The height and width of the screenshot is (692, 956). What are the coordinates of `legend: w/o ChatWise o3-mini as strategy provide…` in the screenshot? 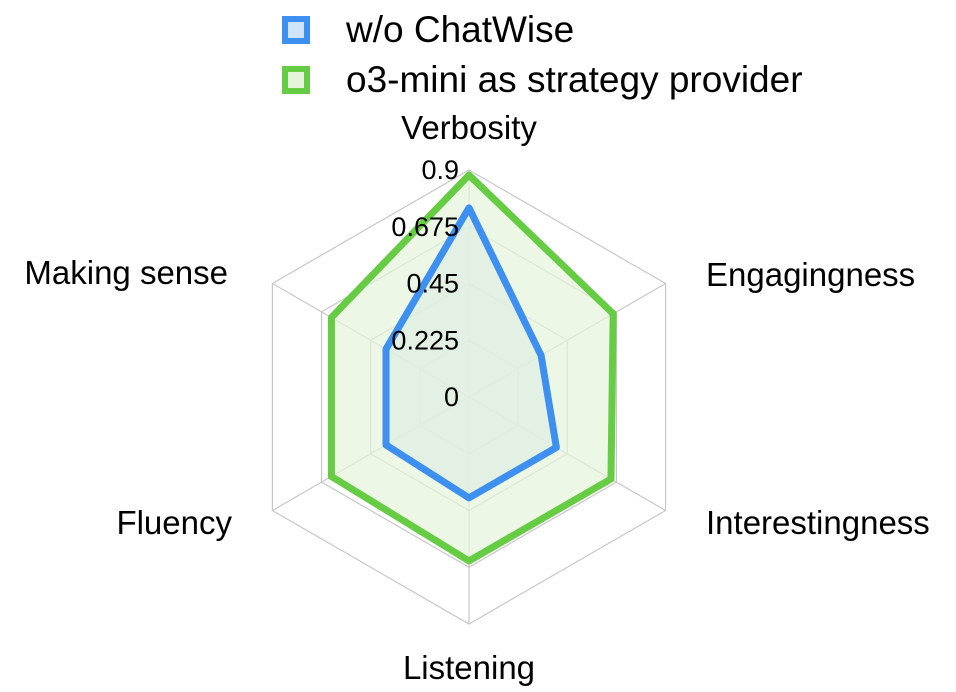 It's located at (602, 58).